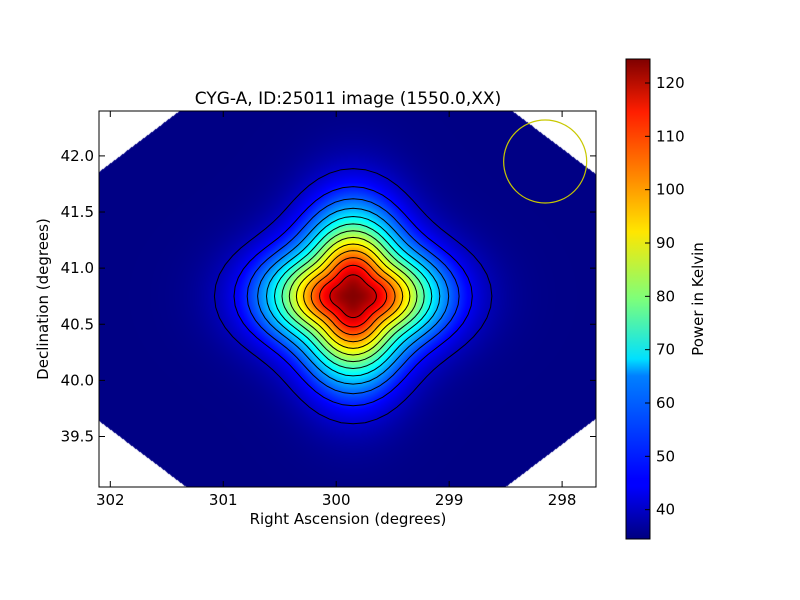 The image size is (800, 600). Describe the element at coordinates (545, 161) in the screenshot. I see `beam-circle` at that location.